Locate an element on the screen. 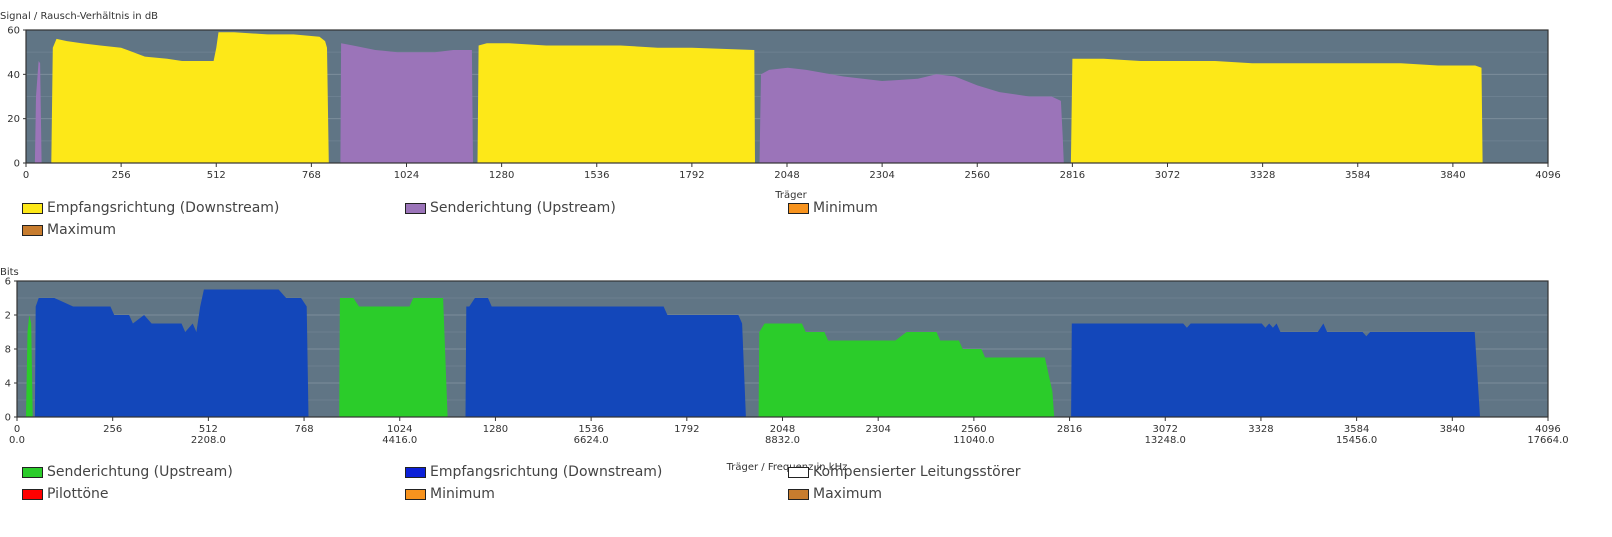 Image resolution: width=1612 pixels, height=537 pixels. x-tick-khz-label: 0.0 is located at coordinates (17, 440).